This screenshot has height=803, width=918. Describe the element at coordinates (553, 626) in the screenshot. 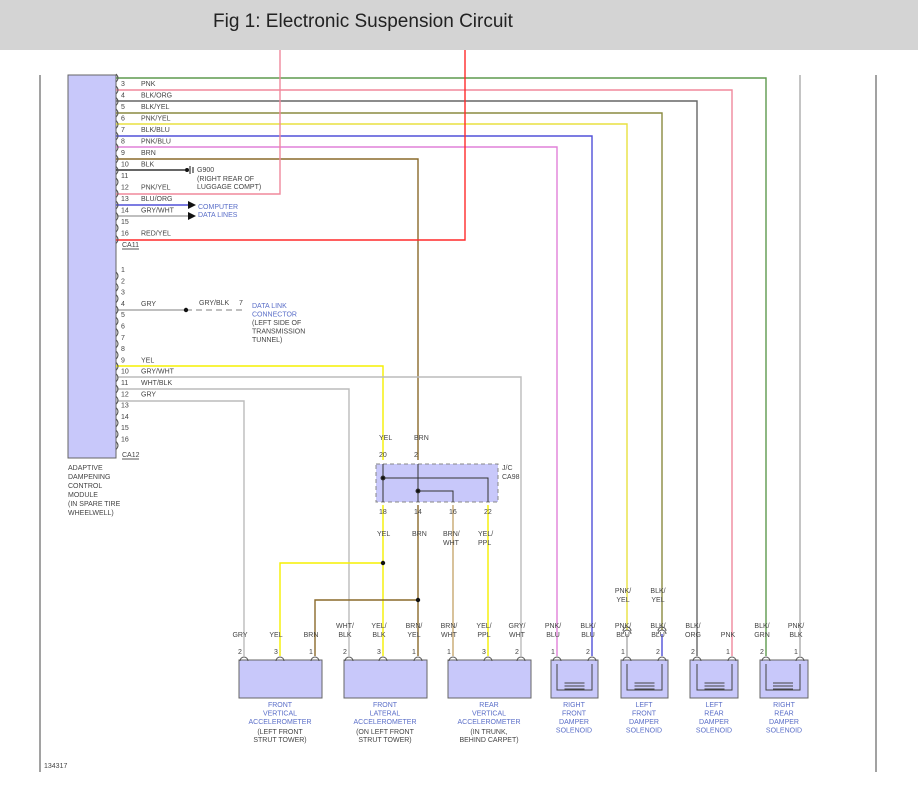

I see `component-wire-label: PNK/` at that location.